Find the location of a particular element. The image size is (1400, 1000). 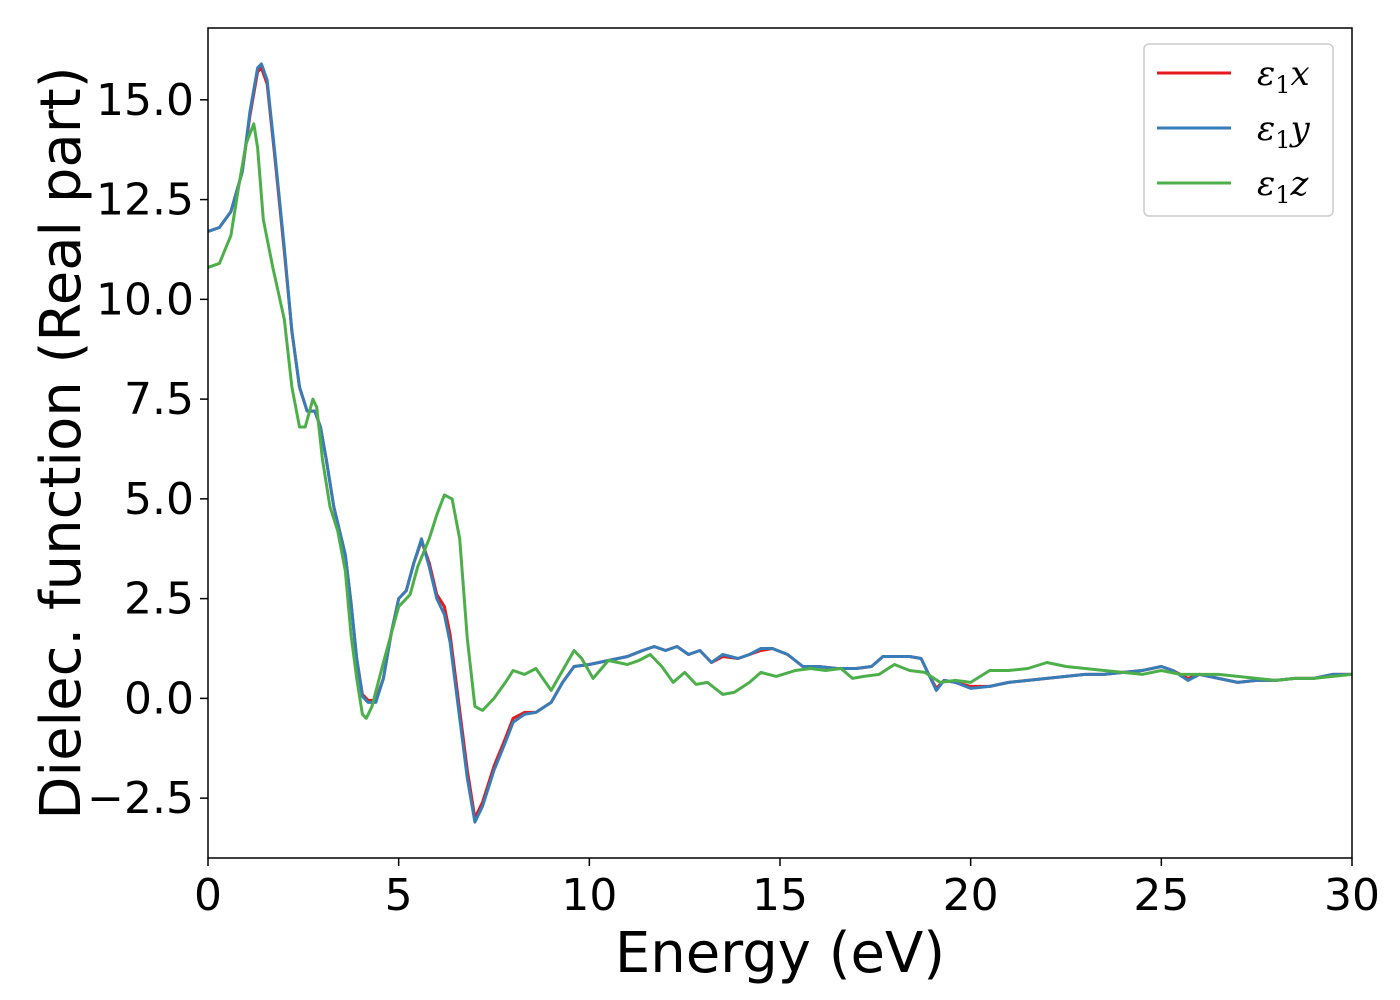

x-axis: 0 5 10 15 20 25 30 is located at coordinates (787, 889).